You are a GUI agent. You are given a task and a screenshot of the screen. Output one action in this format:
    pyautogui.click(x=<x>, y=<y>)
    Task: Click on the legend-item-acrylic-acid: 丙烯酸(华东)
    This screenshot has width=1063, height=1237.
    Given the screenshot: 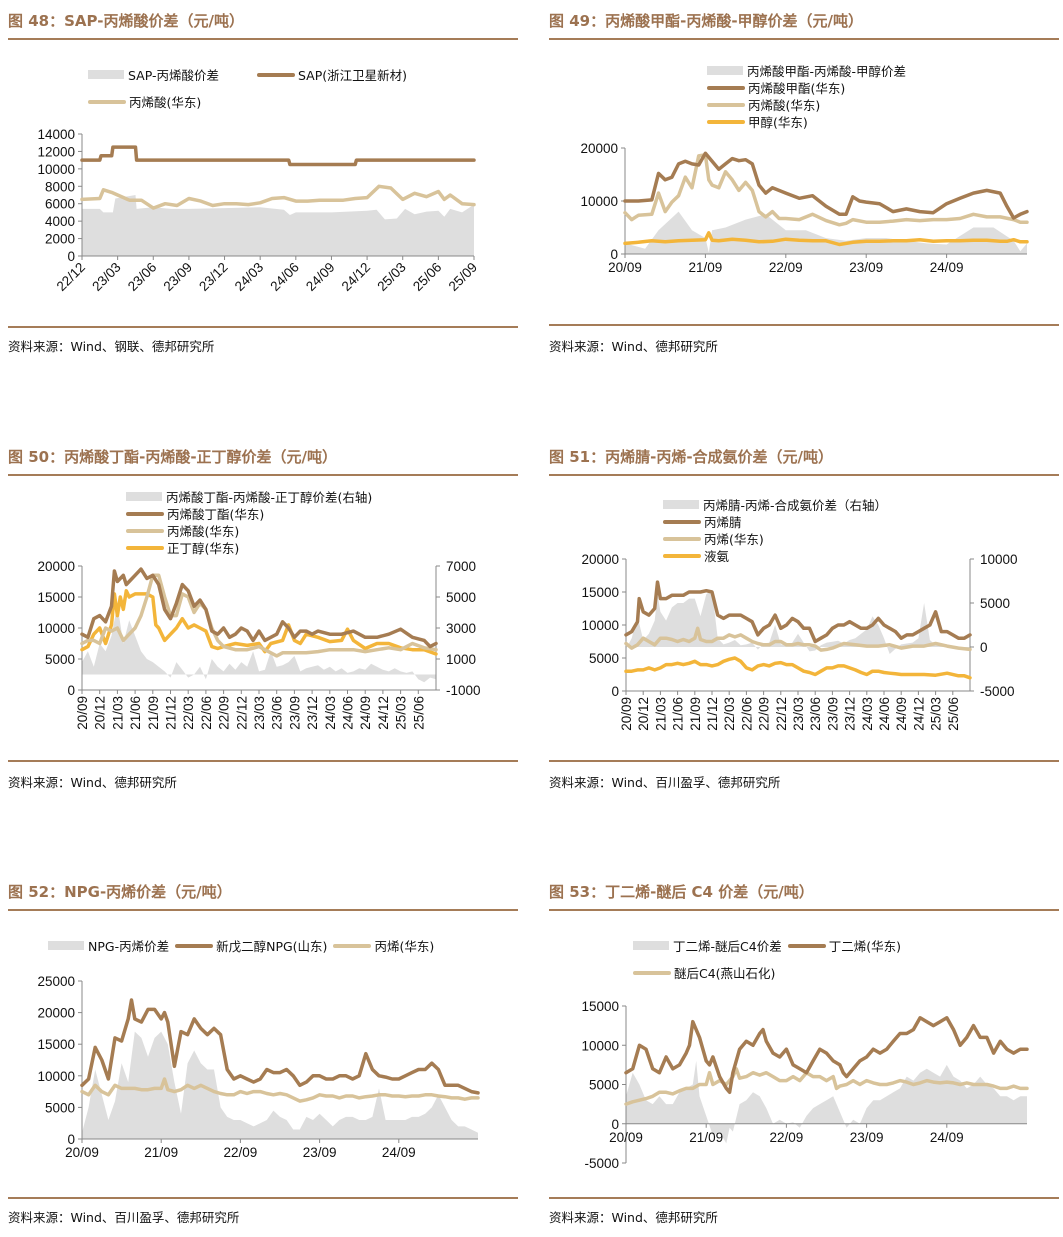 What is the action you would take?
    pyautogui.click(x=182, y=530)
    